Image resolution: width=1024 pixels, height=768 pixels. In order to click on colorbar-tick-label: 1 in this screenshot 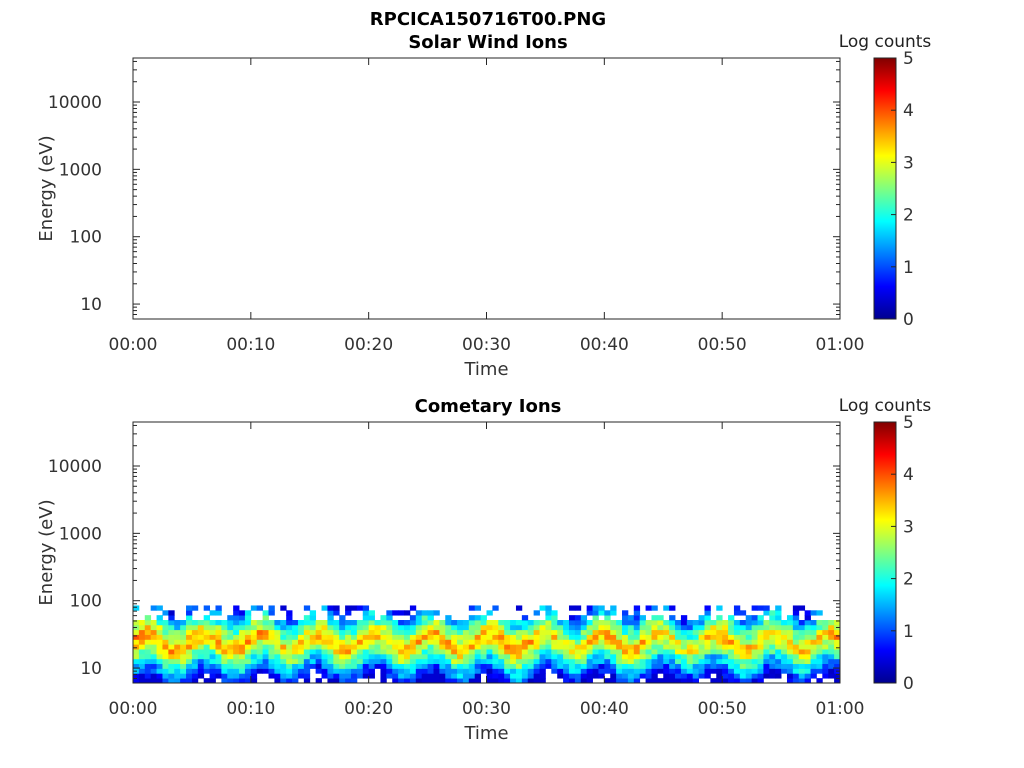, I will do `click(908, 268)`.